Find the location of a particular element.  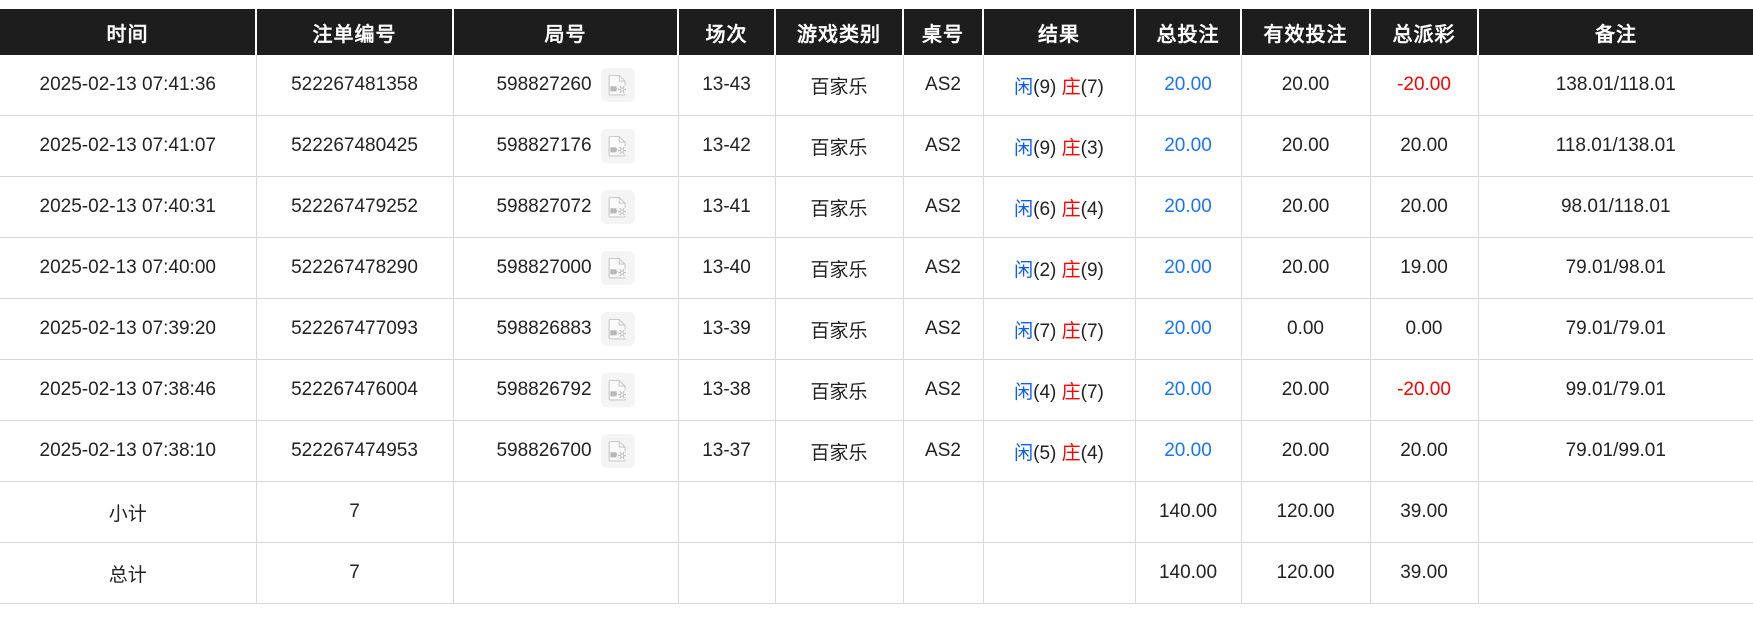

cell-bet-id: 522267478290 is located at coordinates (355, 268).